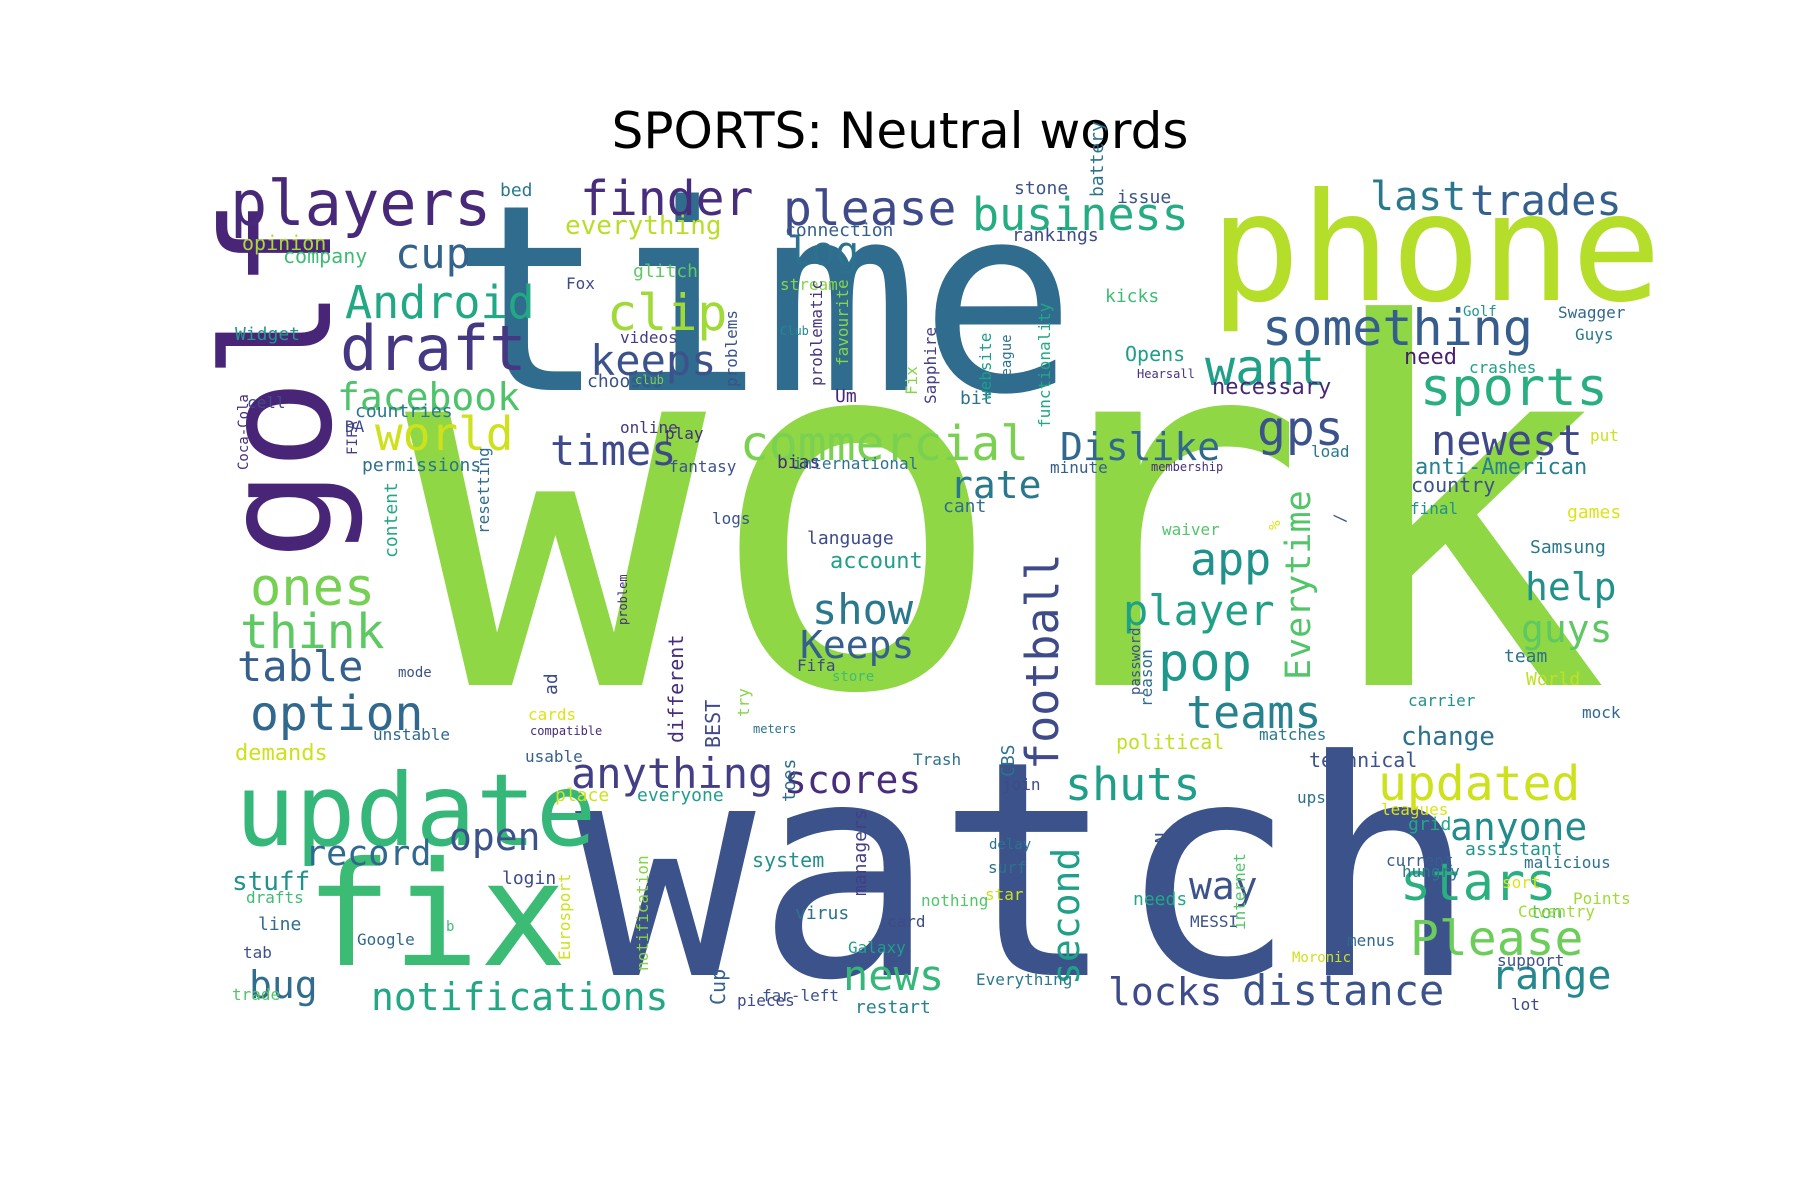 The image size is (1800, 1200). Describe the element at coordinates (1594, 512) in the screenshot. I see `word-116: games` at that location.